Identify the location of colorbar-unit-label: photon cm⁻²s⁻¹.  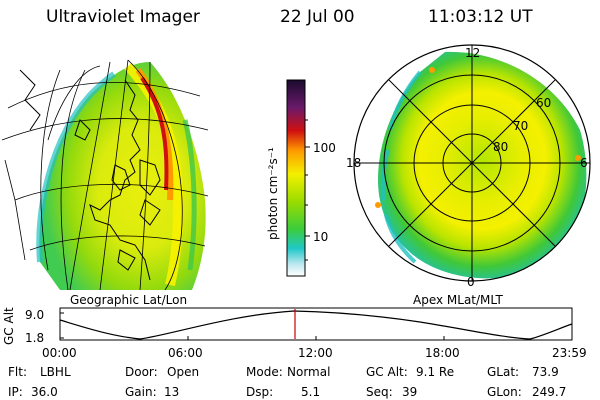
(273, 193).